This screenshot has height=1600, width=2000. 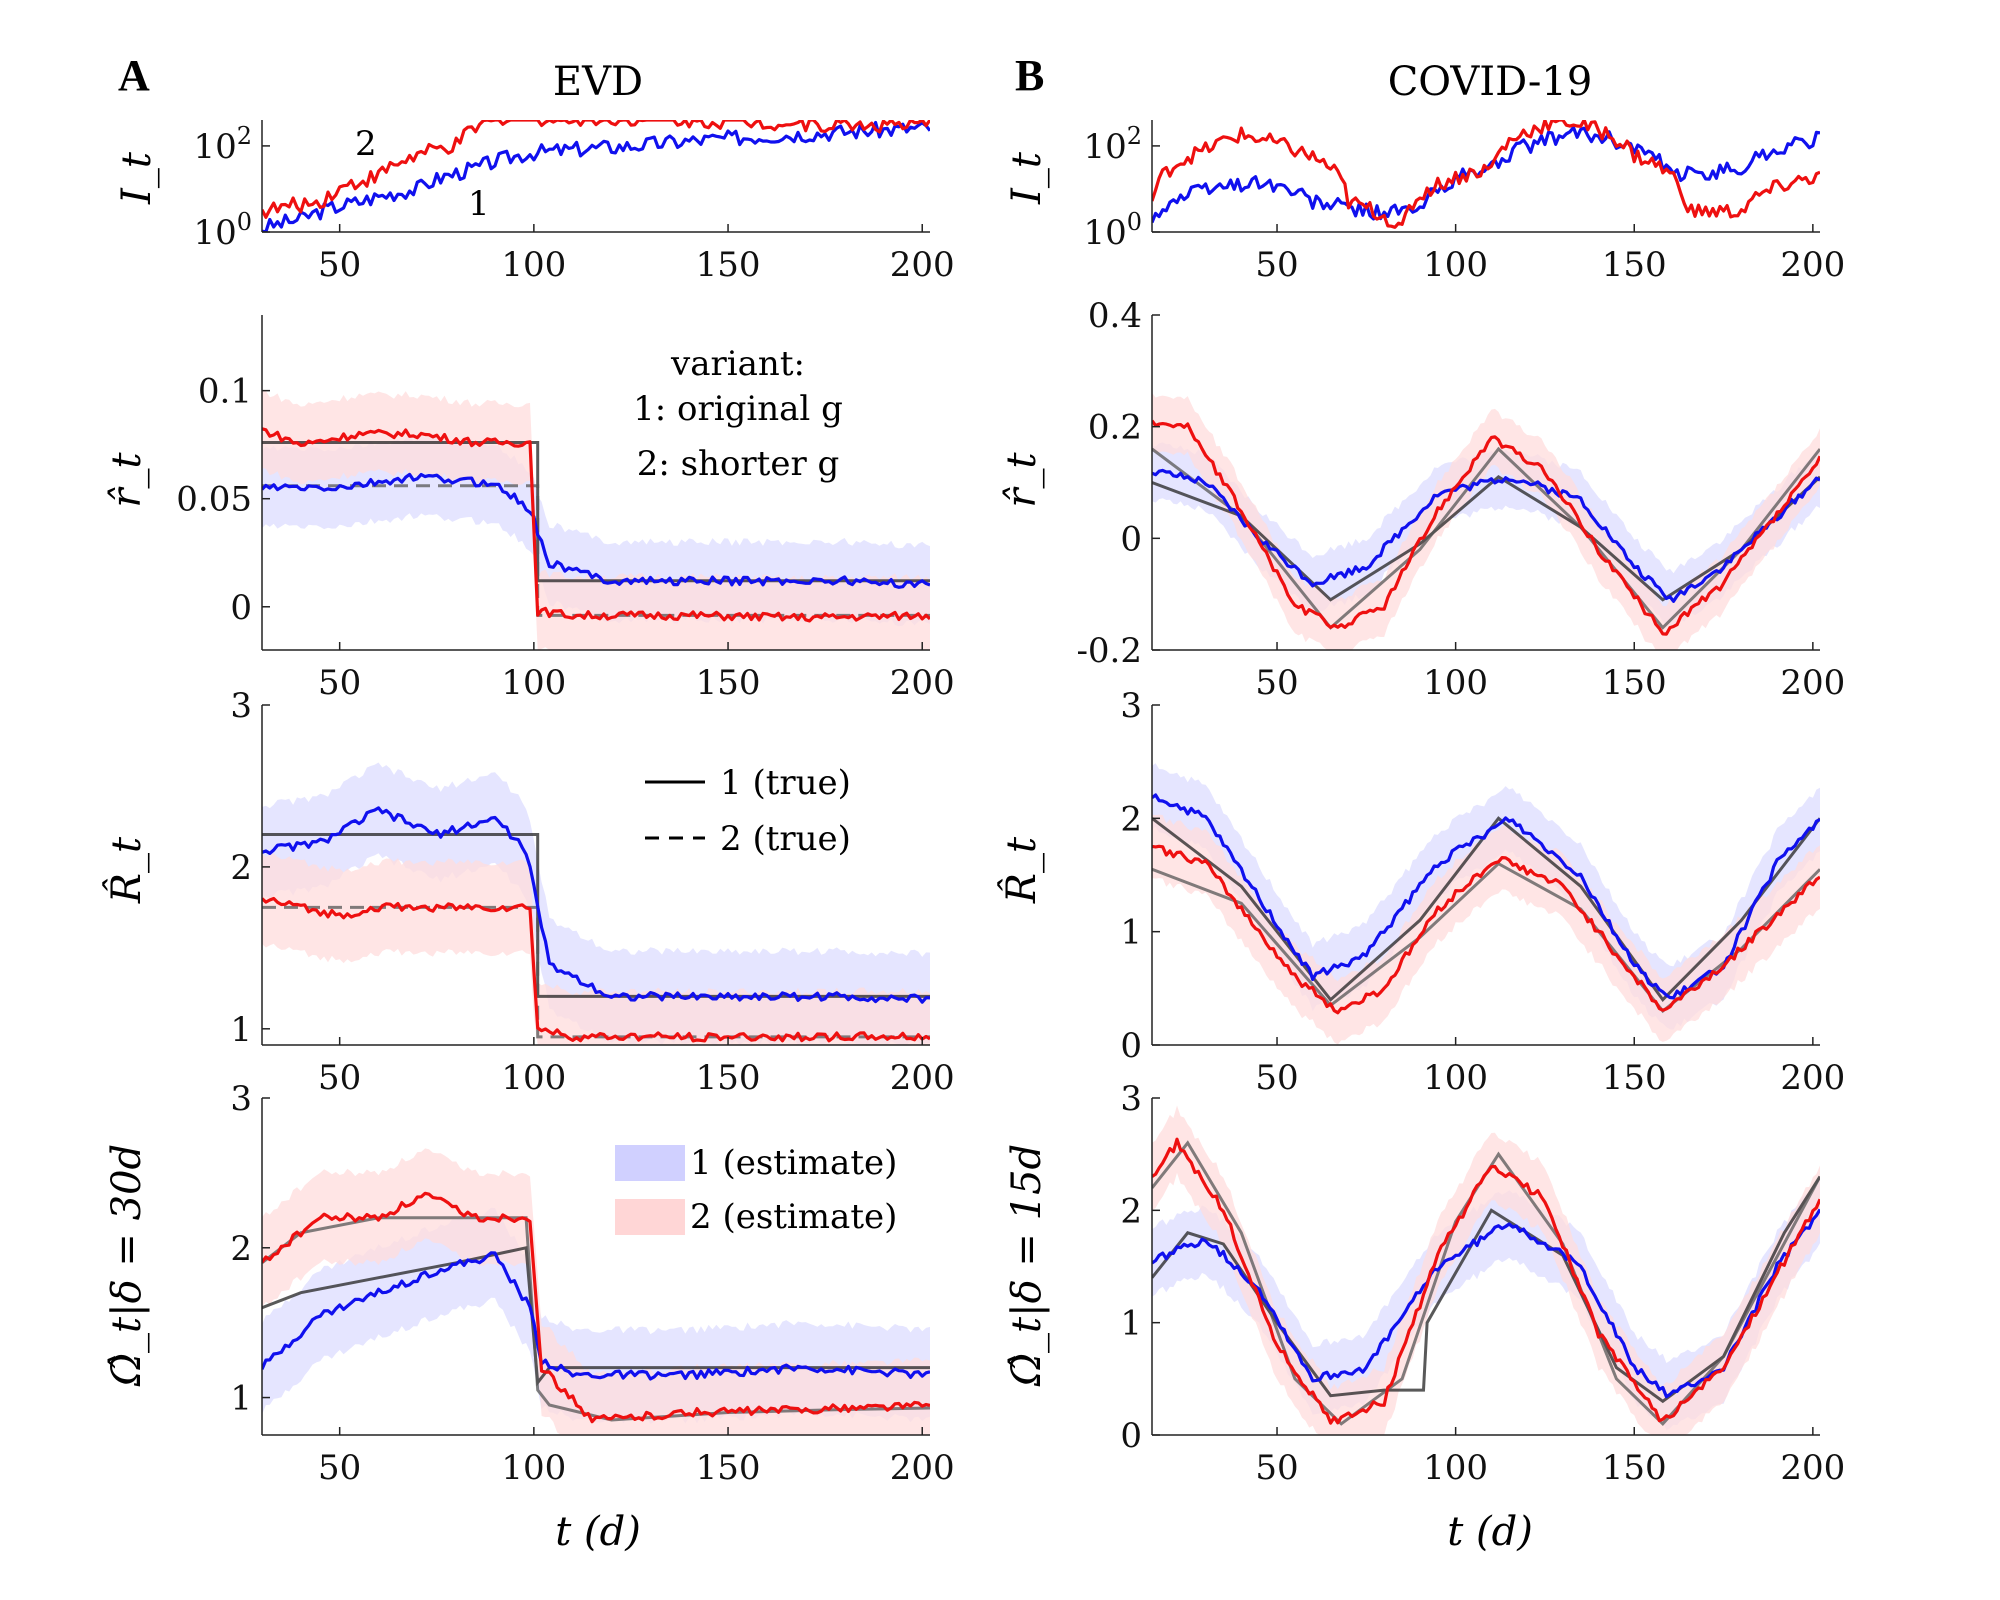 I want to click on y-tick-label: 0.2, so click(x=1115, y=428).